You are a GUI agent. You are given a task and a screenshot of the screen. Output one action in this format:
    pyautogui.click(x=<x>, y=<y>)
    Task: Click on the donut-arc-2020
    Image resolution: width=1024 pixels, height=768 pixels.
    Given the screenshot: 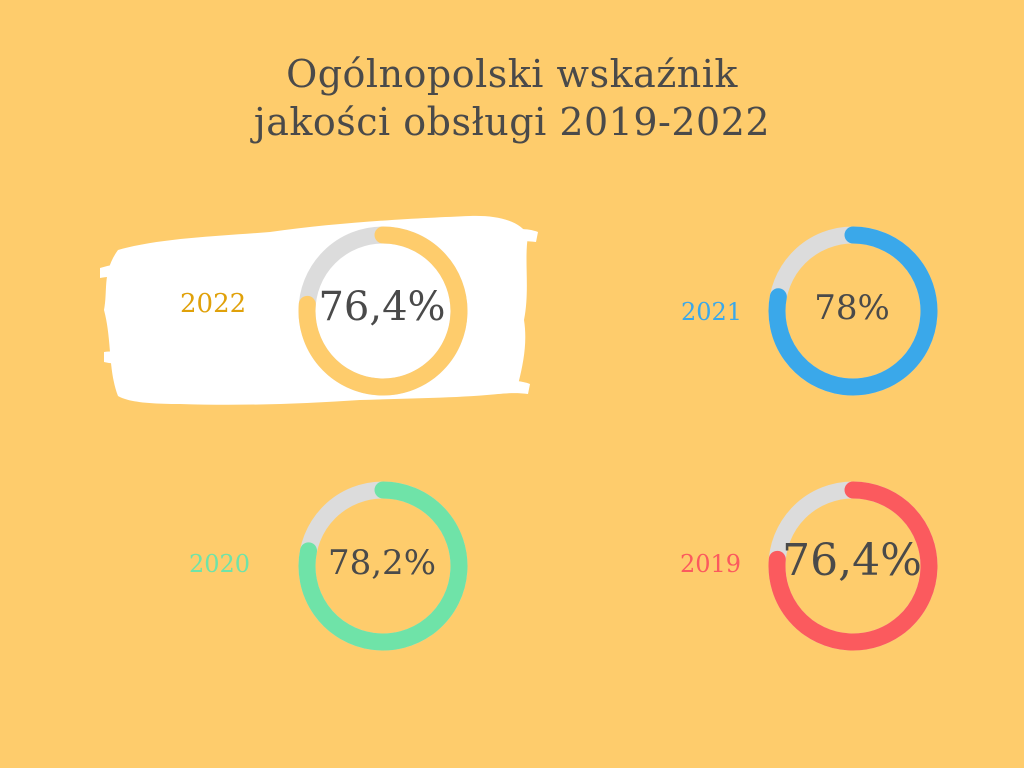 What is the action you would take?
    pyautogui.click(x=383, y=566)
    